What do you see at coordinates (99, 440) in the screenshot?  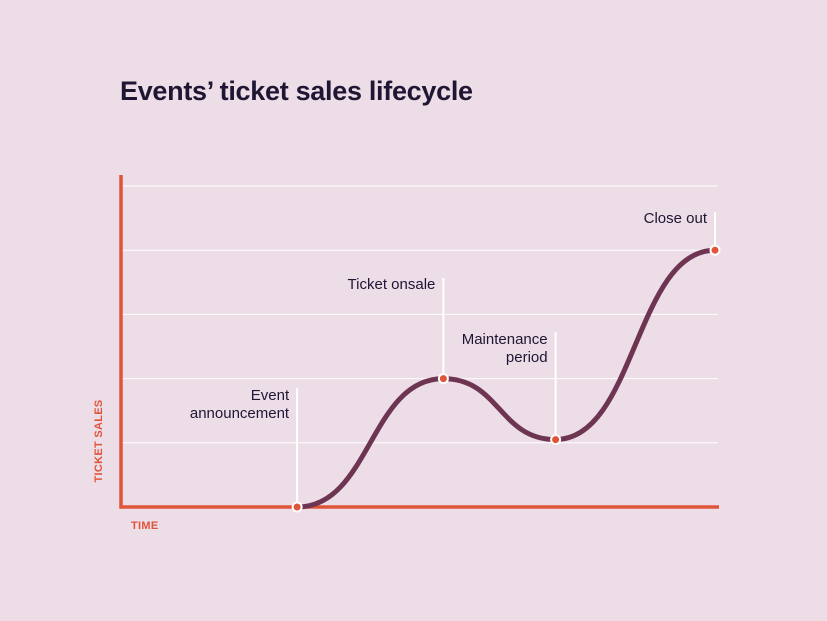 I see `y-axis-label: TICKET SALES` at bounding box center [99, 440].